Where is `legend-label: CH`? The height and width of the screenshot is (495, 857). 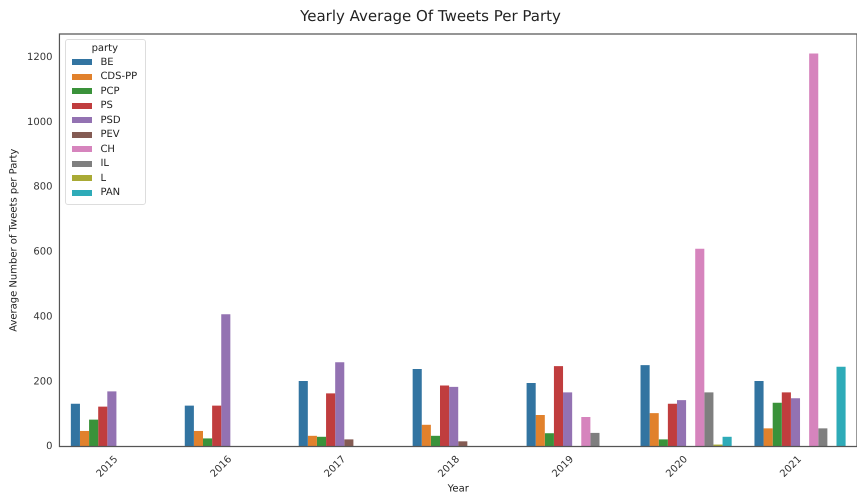 legend-label: CH is located at coordinates (107, 149).